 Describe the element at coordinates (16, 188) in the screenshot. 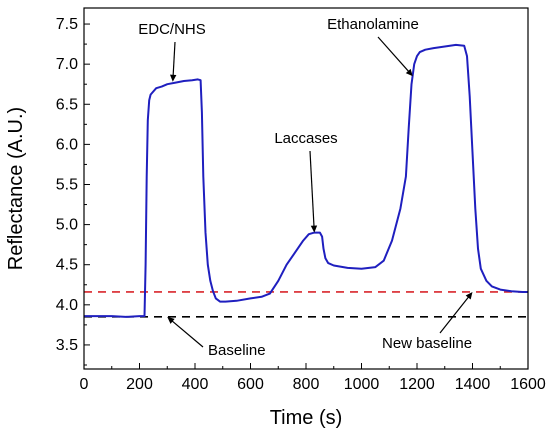

I see `y-axis-title: Reflectance (A.U.)` at that location.